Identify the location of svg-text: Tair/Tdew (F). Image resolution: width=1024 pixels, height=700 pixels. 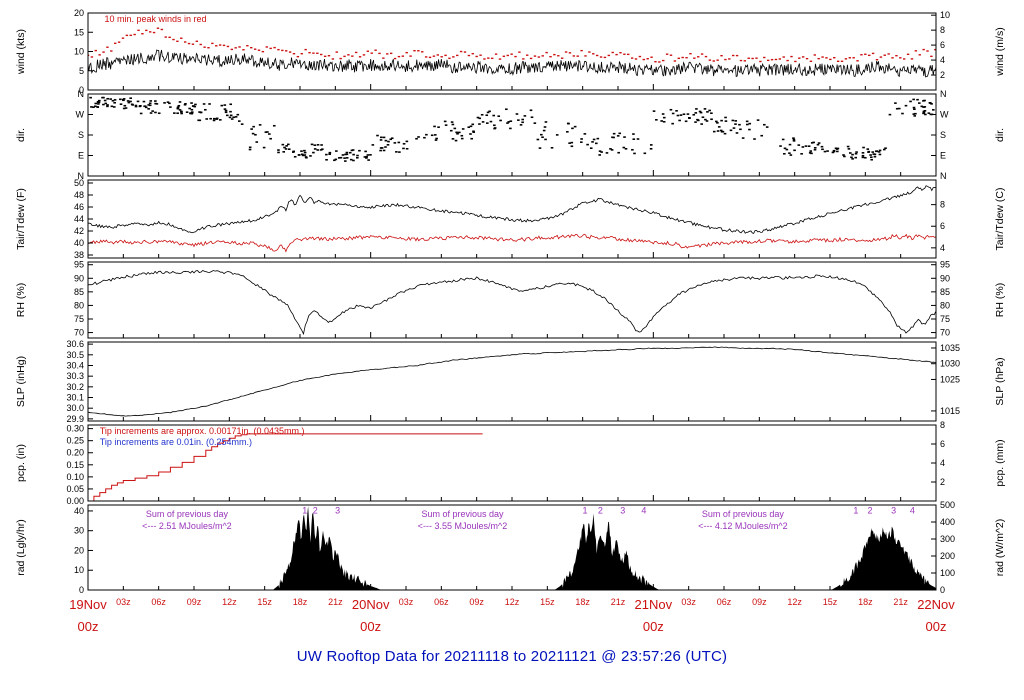
(21, 219).